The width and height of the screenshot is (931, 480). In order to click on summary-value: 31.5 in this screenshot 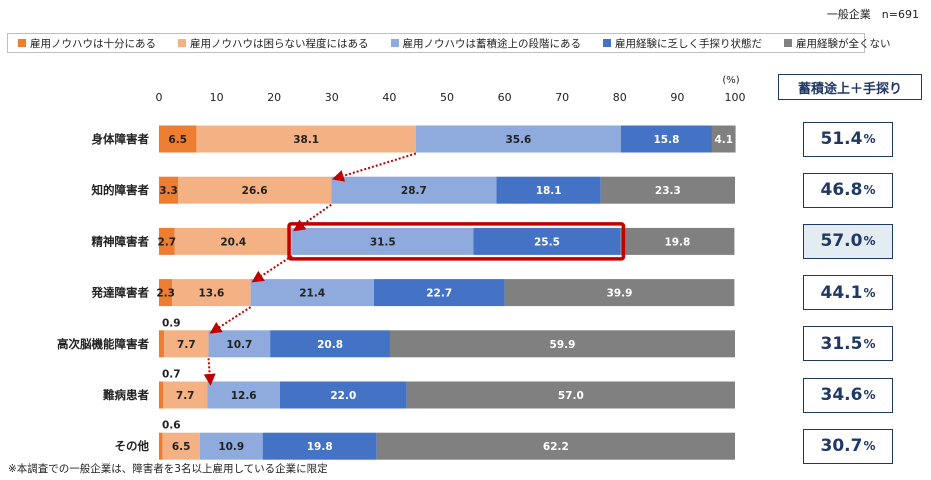, I will do `click(841, 343)`.